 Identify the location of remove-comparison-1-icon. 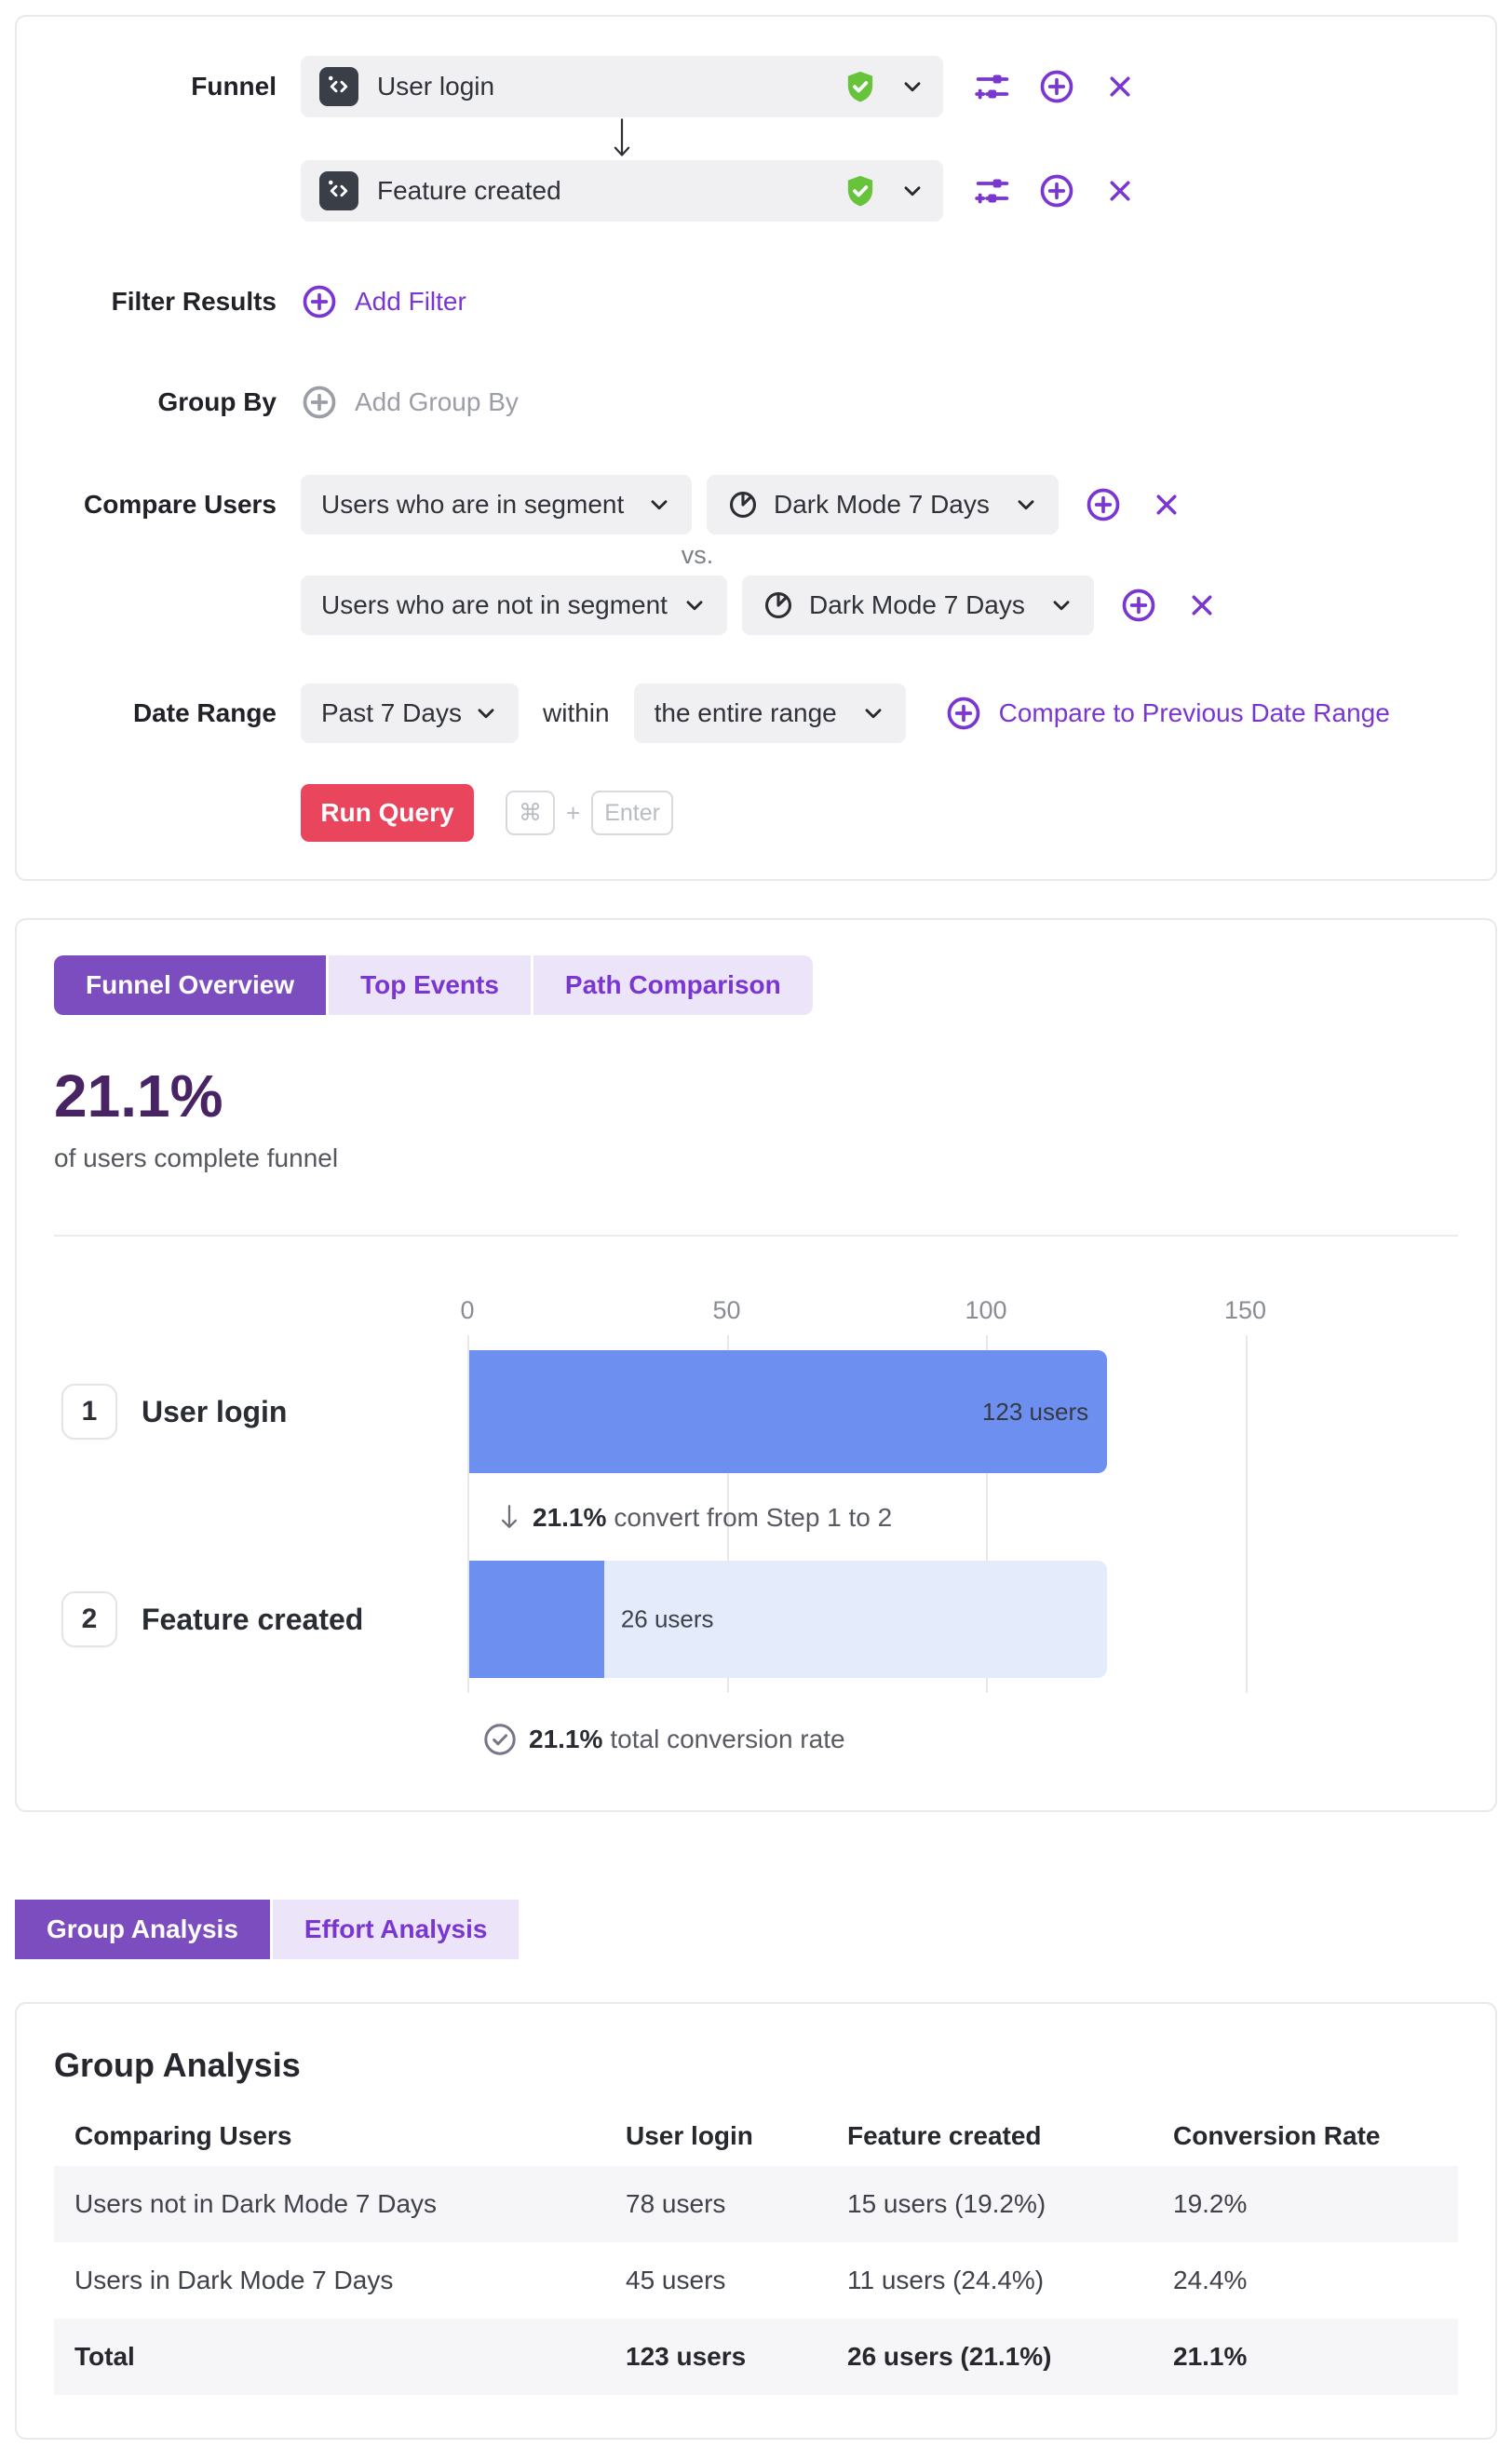
(1167, 505).